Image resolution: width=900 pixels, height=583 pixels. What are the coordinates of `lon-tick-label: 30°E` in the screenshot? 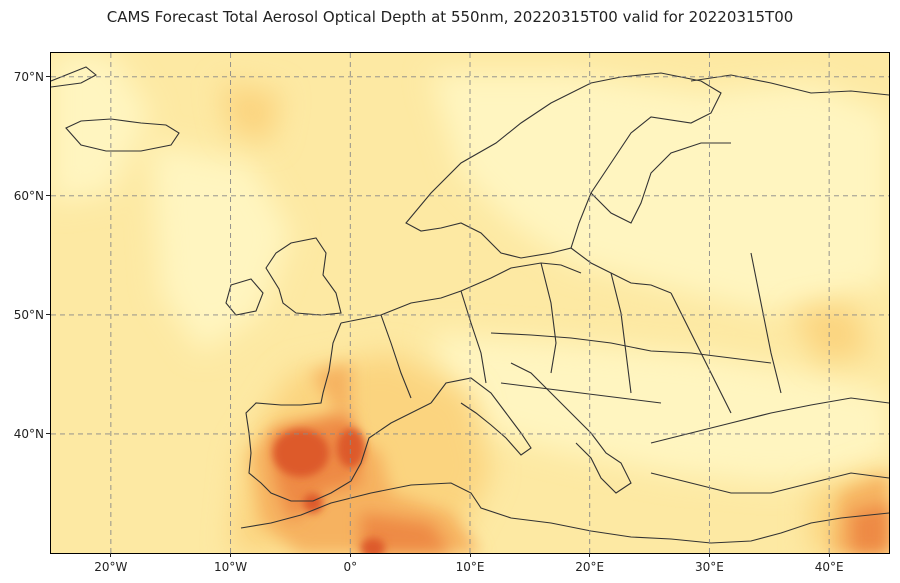 It's located at (709, 567).